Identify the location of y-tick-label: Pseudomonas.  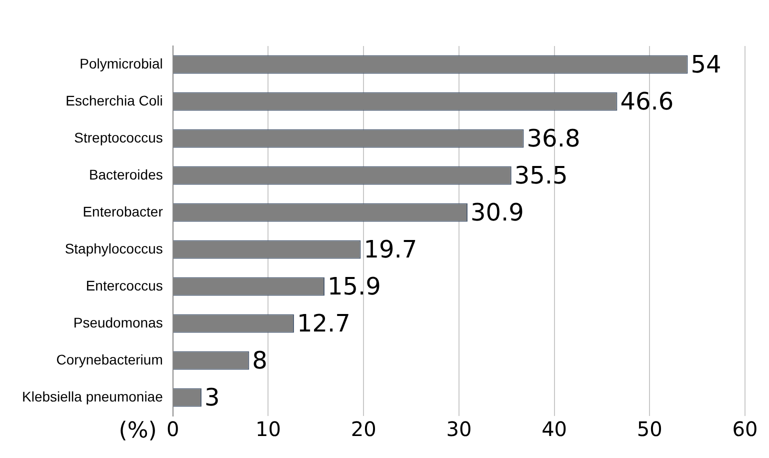
(118, 322).